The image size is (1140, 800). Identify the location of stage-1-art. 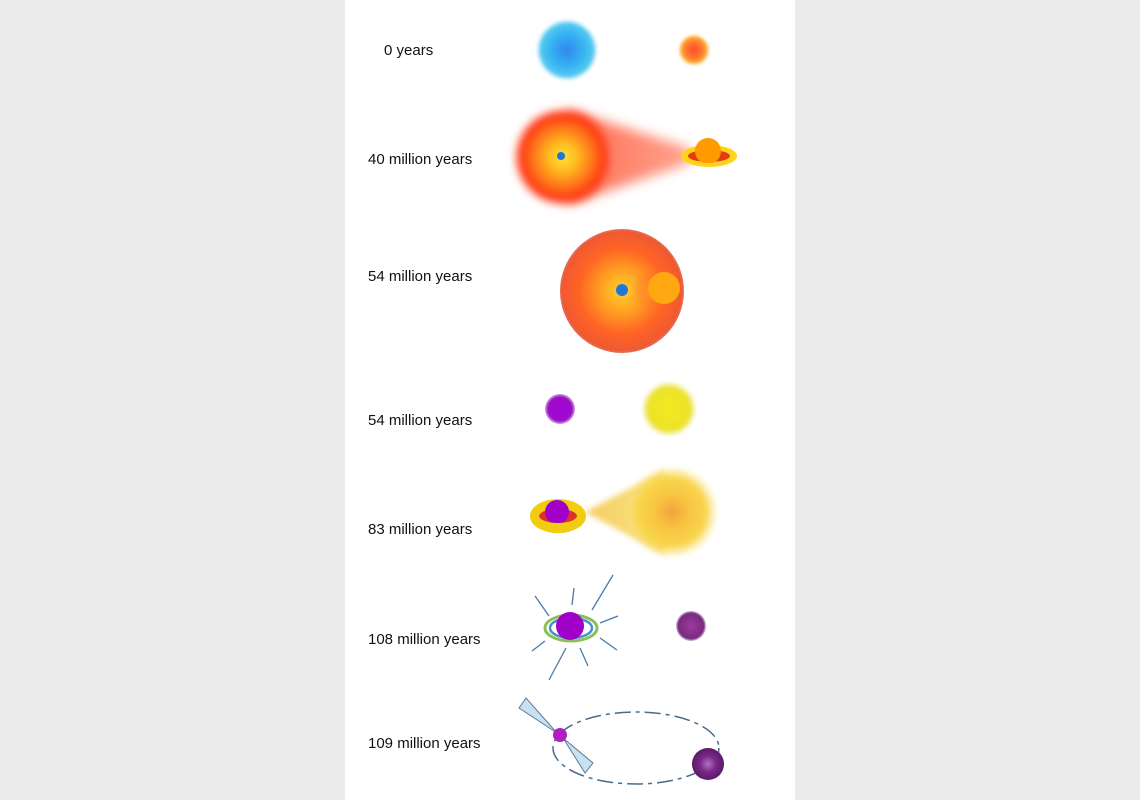
(624, 157).